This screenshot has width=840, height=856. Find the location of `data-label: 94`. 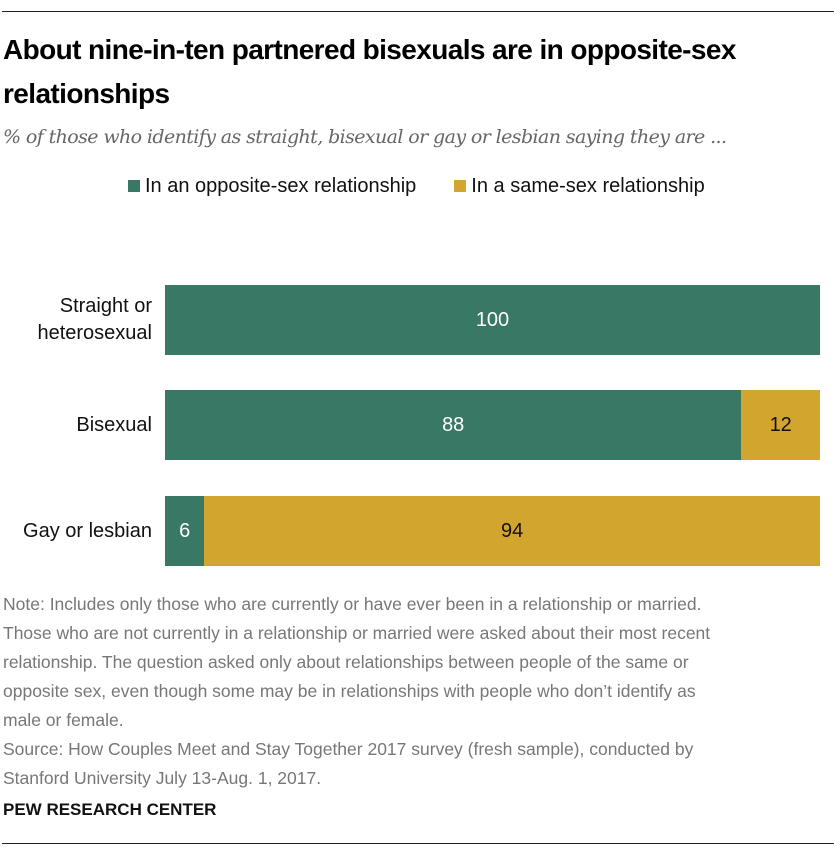

data-label: 94 is located at coordinates (512, 530).